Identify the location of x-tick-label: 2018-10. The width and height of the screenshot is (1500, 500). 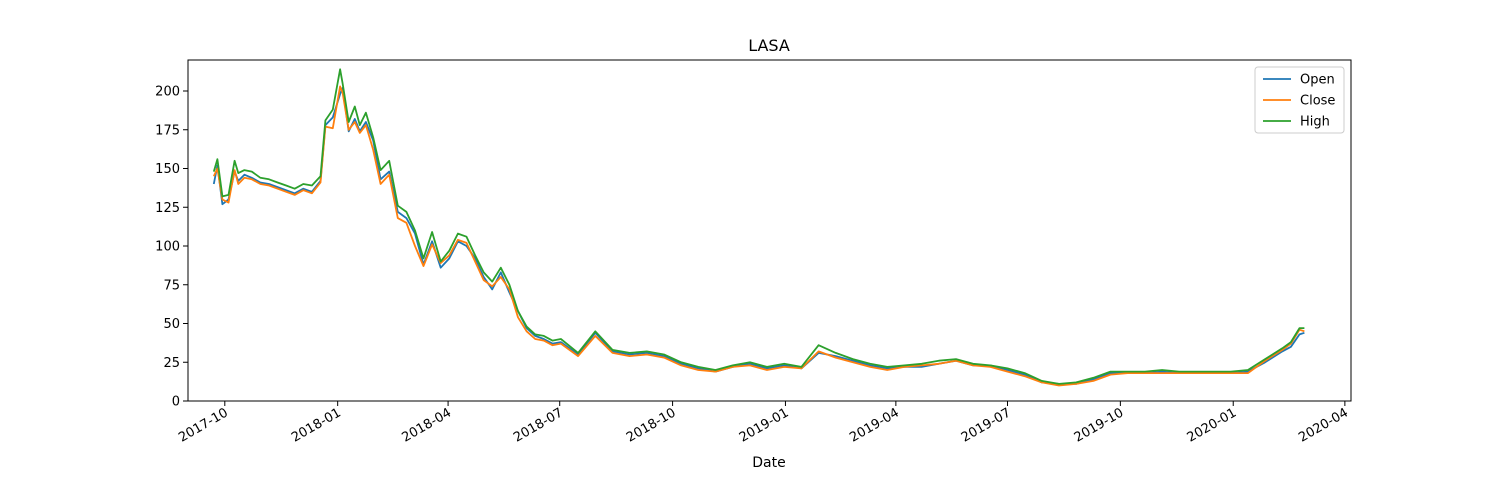
(651, 425).